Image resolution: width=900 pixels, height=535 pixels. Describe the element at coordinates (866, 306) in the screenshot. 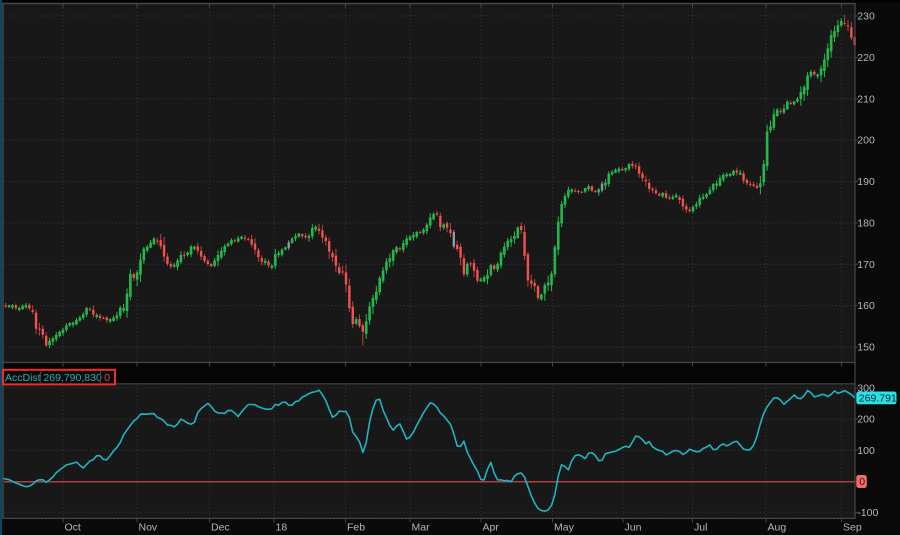

I see `svg-text: 160` at that location.